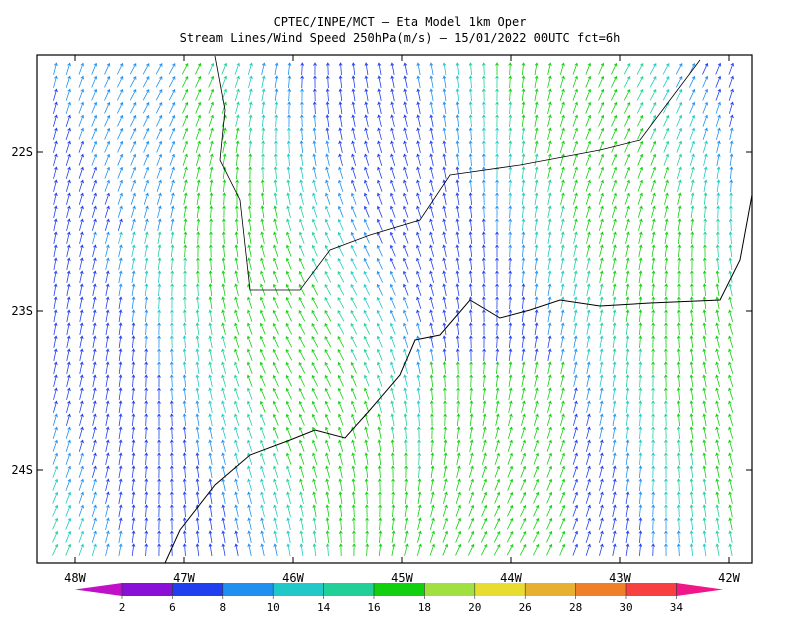 This screenshot has height=622, width=800. What do you see at coordinates (172, 607) in the screenshot?
I see `colorbar-label: 6` at bounding box center [172, 607].